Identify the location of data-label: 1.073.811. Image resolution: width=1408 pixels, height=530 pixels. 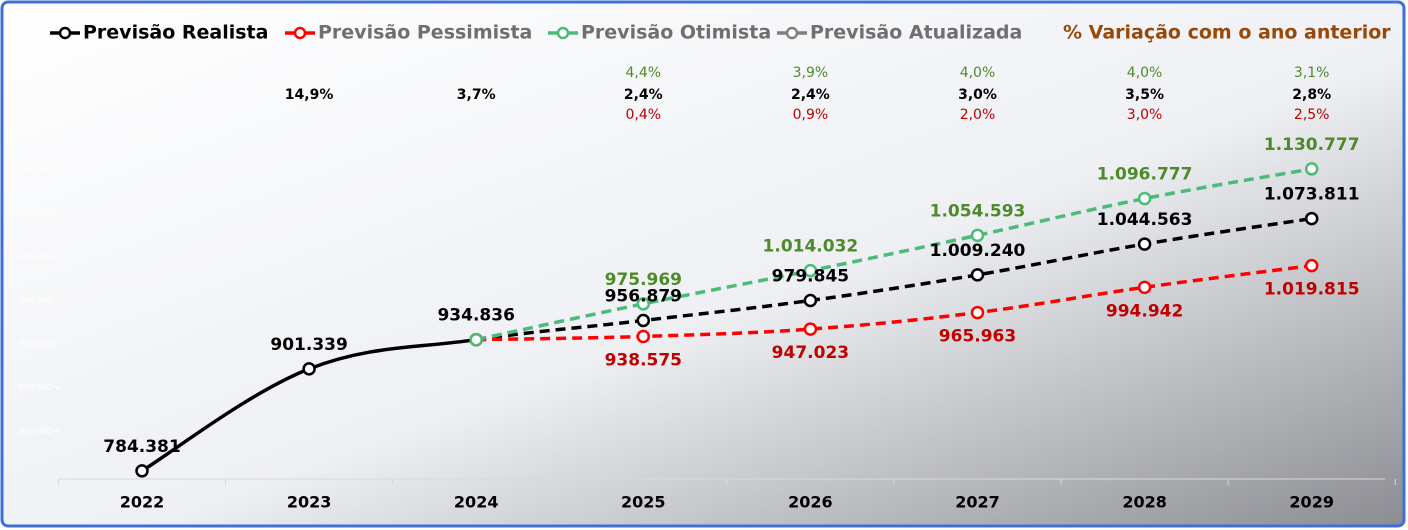
(1312, 195).